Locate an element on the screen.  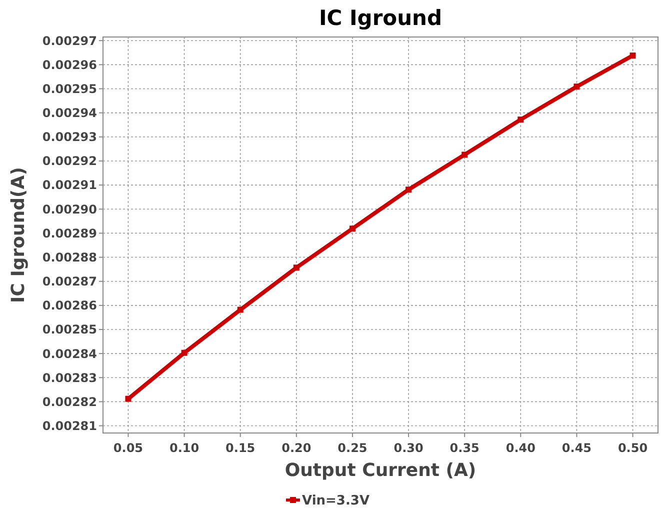
x-tick-label: 0.30 is located at coordinates (409, 448).